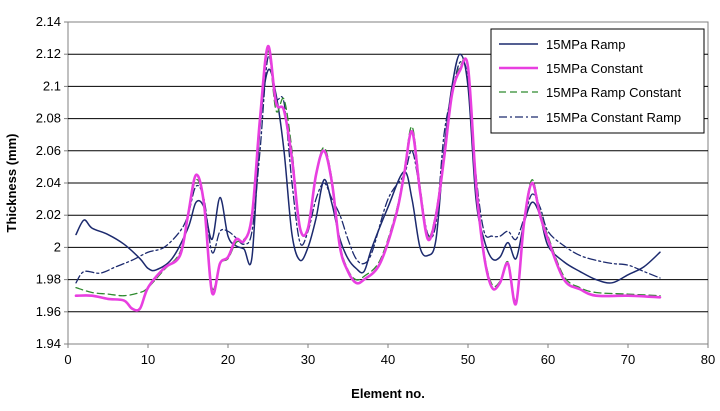 The width and height of the screenshot is (720, 411). Describe the element at coordinates (468, 359) in the screenshot. I see `x-tick-label: 50` at that location.